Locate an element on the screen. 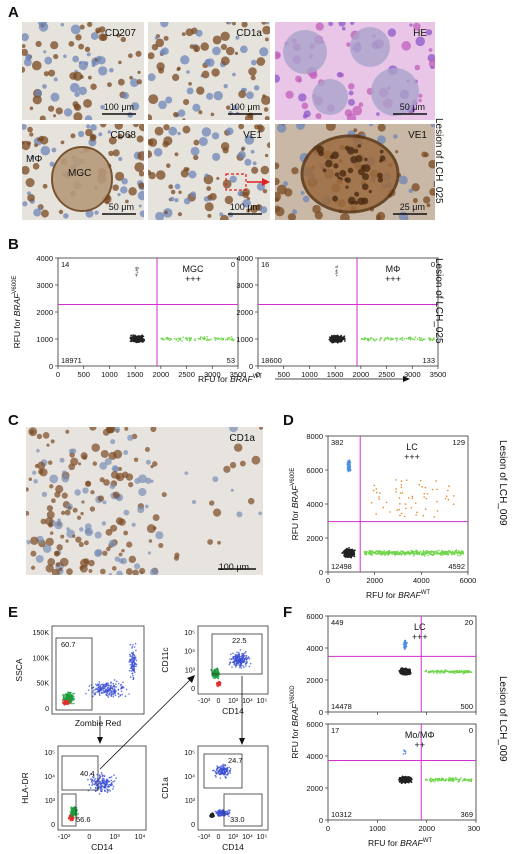  tile-scale-label: 50 μm is located at coordinates (412, 107).